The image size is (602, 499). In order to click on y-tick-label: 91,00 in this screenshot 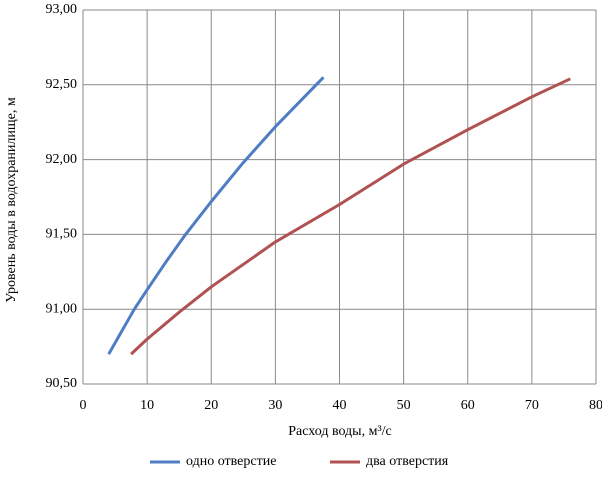, I will do `click(62, 308)`.